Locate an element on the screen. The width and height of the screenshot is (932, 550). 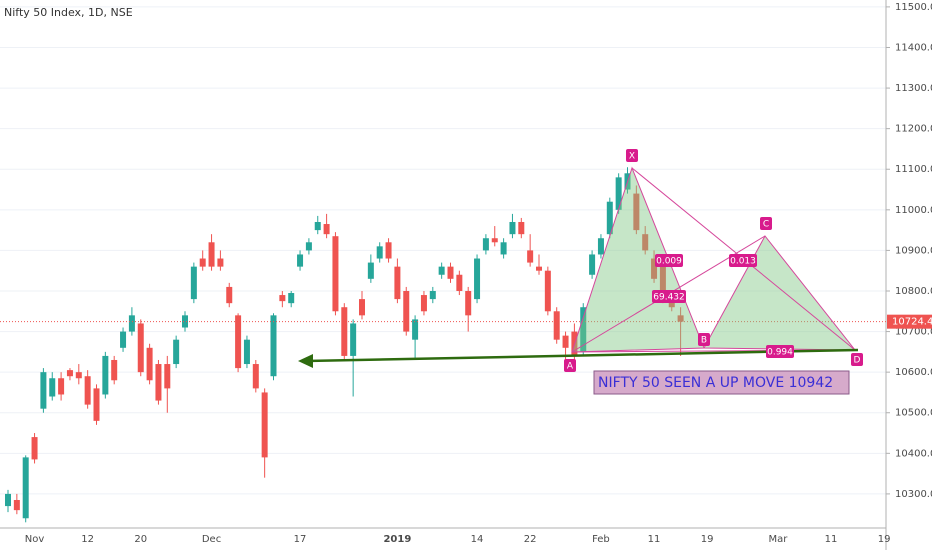
arrow-head is located at coordinates (305, 361).